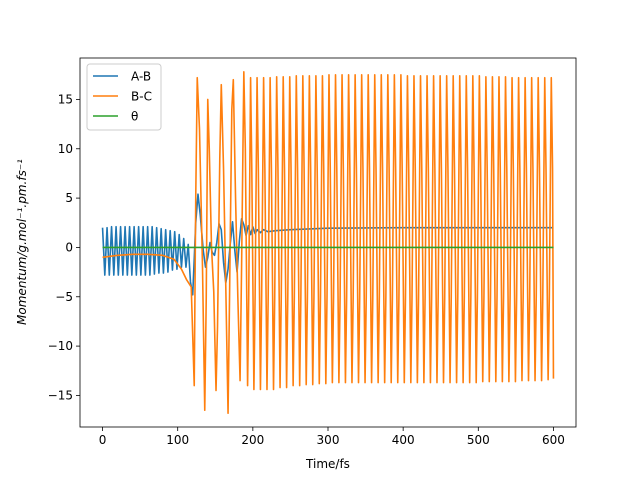 Image resolution: width=640 pixels, height=480 pixels. I want to click on y-tick-label: 5, so click(69, 198).